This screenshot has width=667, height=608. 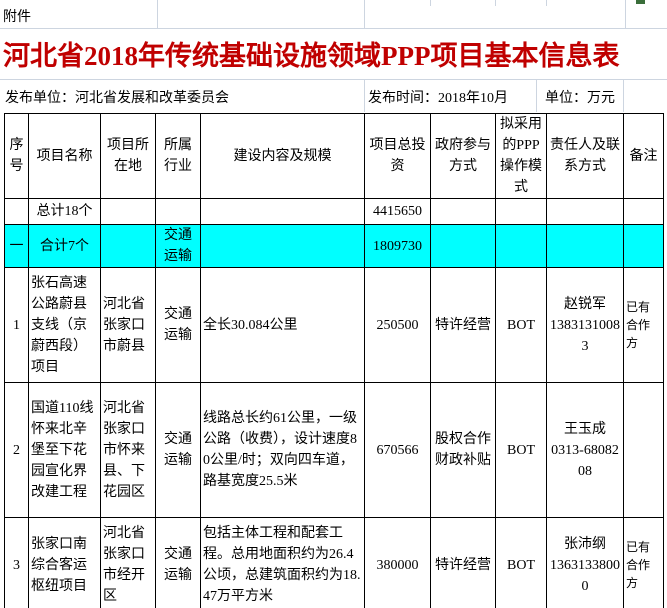 I want to click on page-title: 河北省2018年传统基础设施领域PPP项目基本信息表, so click(x=311, y=56).